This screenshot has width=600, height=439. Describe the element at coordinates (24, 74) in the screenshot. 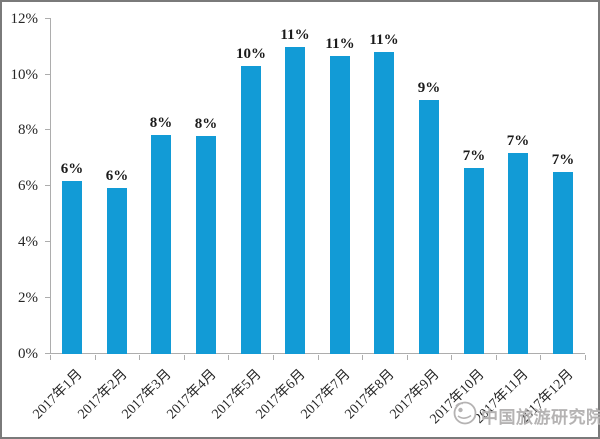

I see `y-axis-tick-label: 10%` at that location.